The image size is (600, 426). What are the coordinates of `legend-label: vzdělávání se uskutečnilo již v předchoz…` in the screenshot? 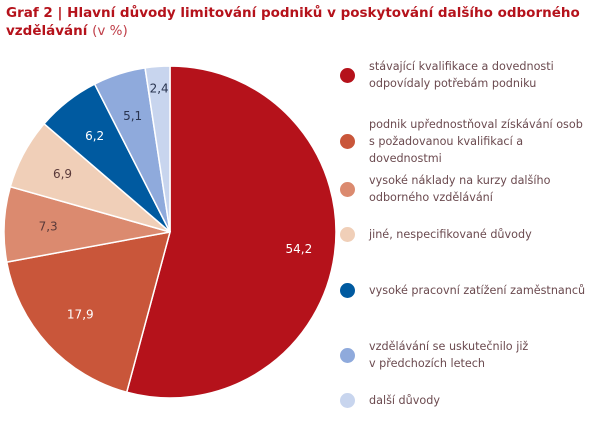 It's located at (449, 355).